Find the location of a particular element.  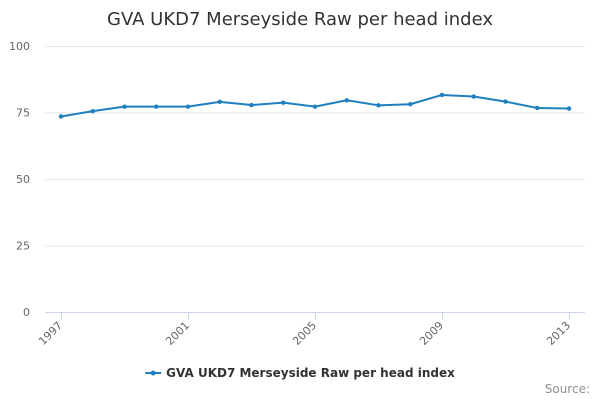

x-tick-label: 2009 is located at coordinates (431, 333).